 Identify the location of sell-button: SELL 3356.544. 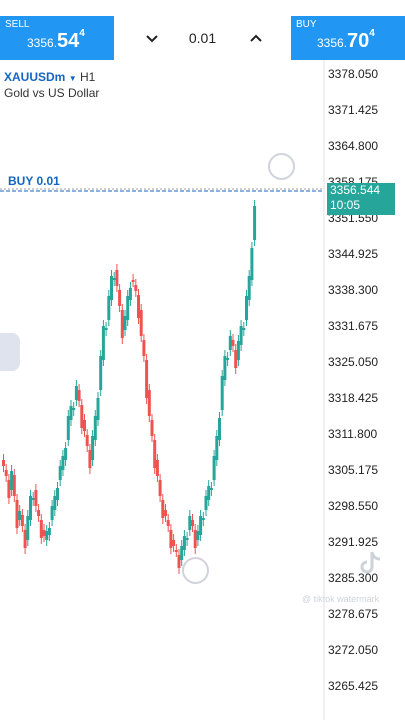
(57, 38).